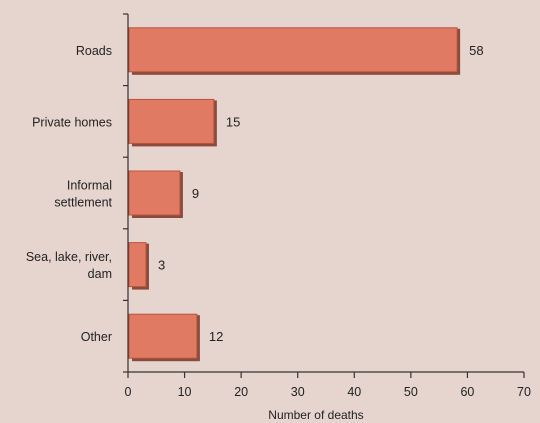  What do you see at coordinates (467, 392) in the screenshot?
I see `x-tick-label: 60` at bounding box center [467, 392].